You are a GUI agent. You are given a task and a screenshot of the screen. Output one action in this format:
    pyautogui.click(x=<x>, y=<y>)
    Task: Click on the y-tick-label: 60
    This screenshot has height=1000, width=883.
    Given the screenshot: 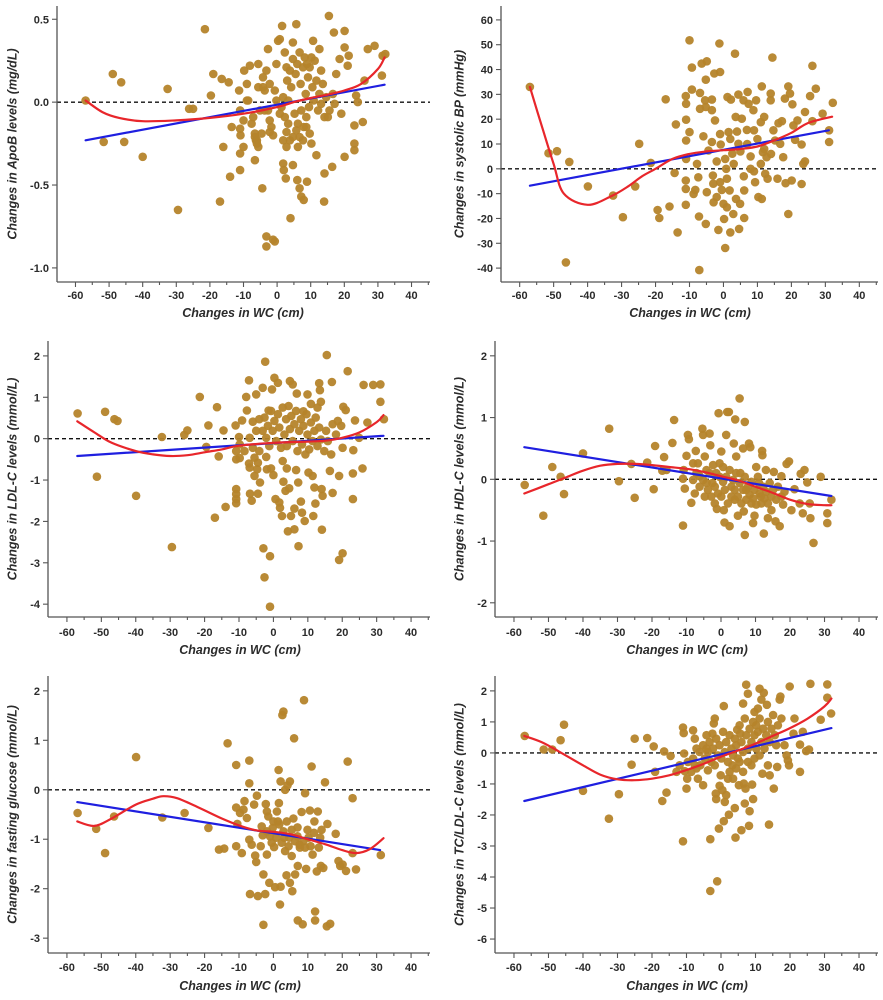 What is the action you would take?
    pyautogui.click(x=487, y=21)
    